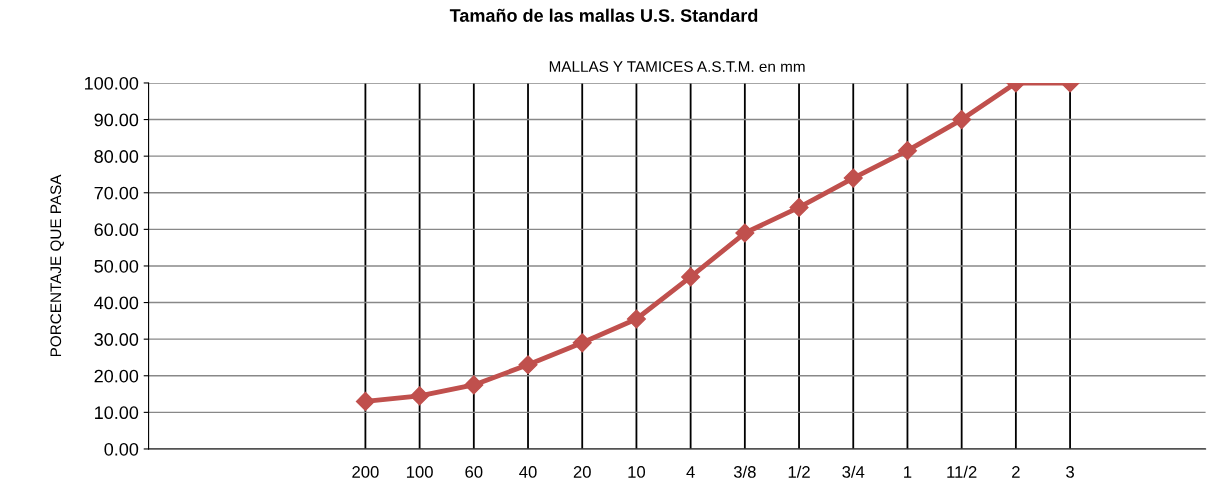 This screenshot has width=1208, height=488. Describe the element at coordinates (799, 471) in the screenshot. I see `x-tick-label: 1/2` at that location.